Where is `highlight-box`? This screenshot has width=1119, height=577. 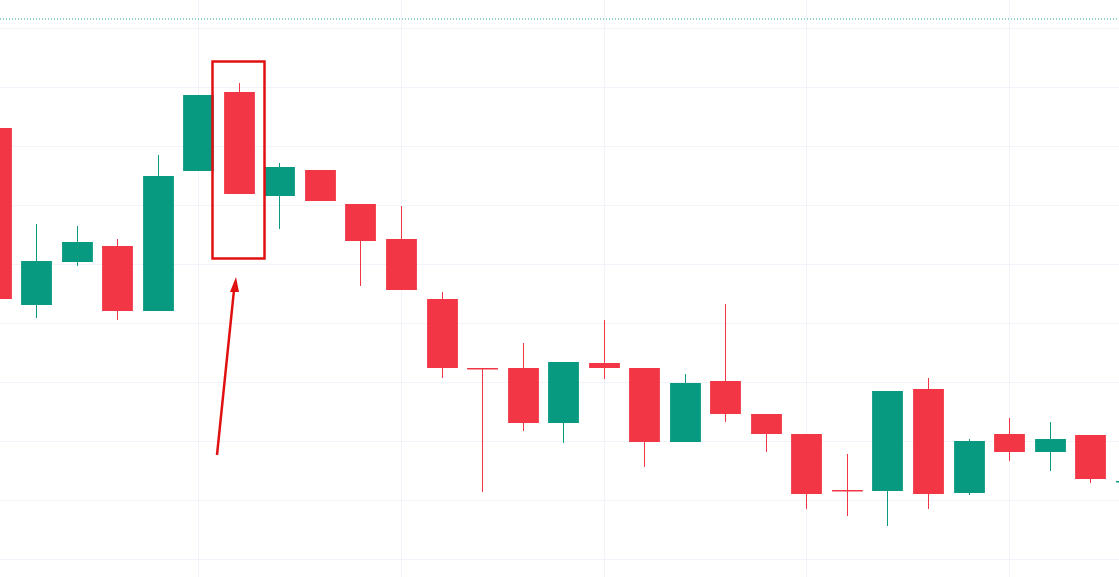
highlight-box is located at coordinates (238, 160).